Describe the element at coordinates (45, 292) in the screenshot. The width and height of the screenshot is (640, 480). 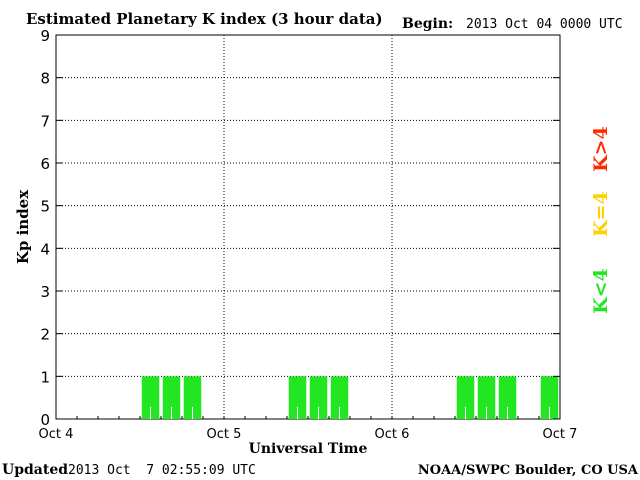
I see `y-tick-label: 3` at that location.